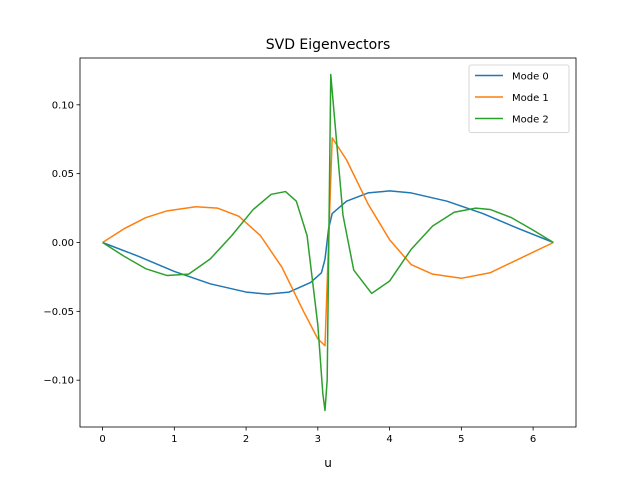 The width and height of the screenshot is (640, 480). Describe the element at coordinates (530, 77) in the screenshot. I see `legend-label: Mode 0` at that location.